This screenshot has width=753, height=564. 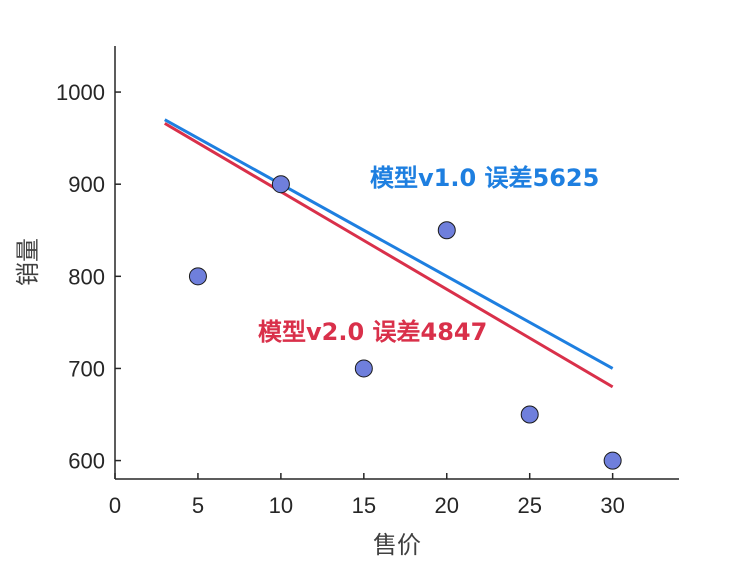 What do you see at coordinates (86, 276) in the screenshot?
I see `y-tick-label: 800` at bounding box center [86, 276].